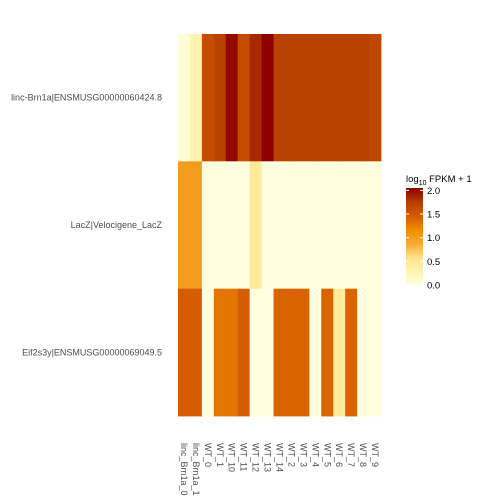 The image size is (504, 504). What do you see at coordinates (303, 455) in the screenshot?
I see `column-label: WT_3` at bounding box center [303, 455].